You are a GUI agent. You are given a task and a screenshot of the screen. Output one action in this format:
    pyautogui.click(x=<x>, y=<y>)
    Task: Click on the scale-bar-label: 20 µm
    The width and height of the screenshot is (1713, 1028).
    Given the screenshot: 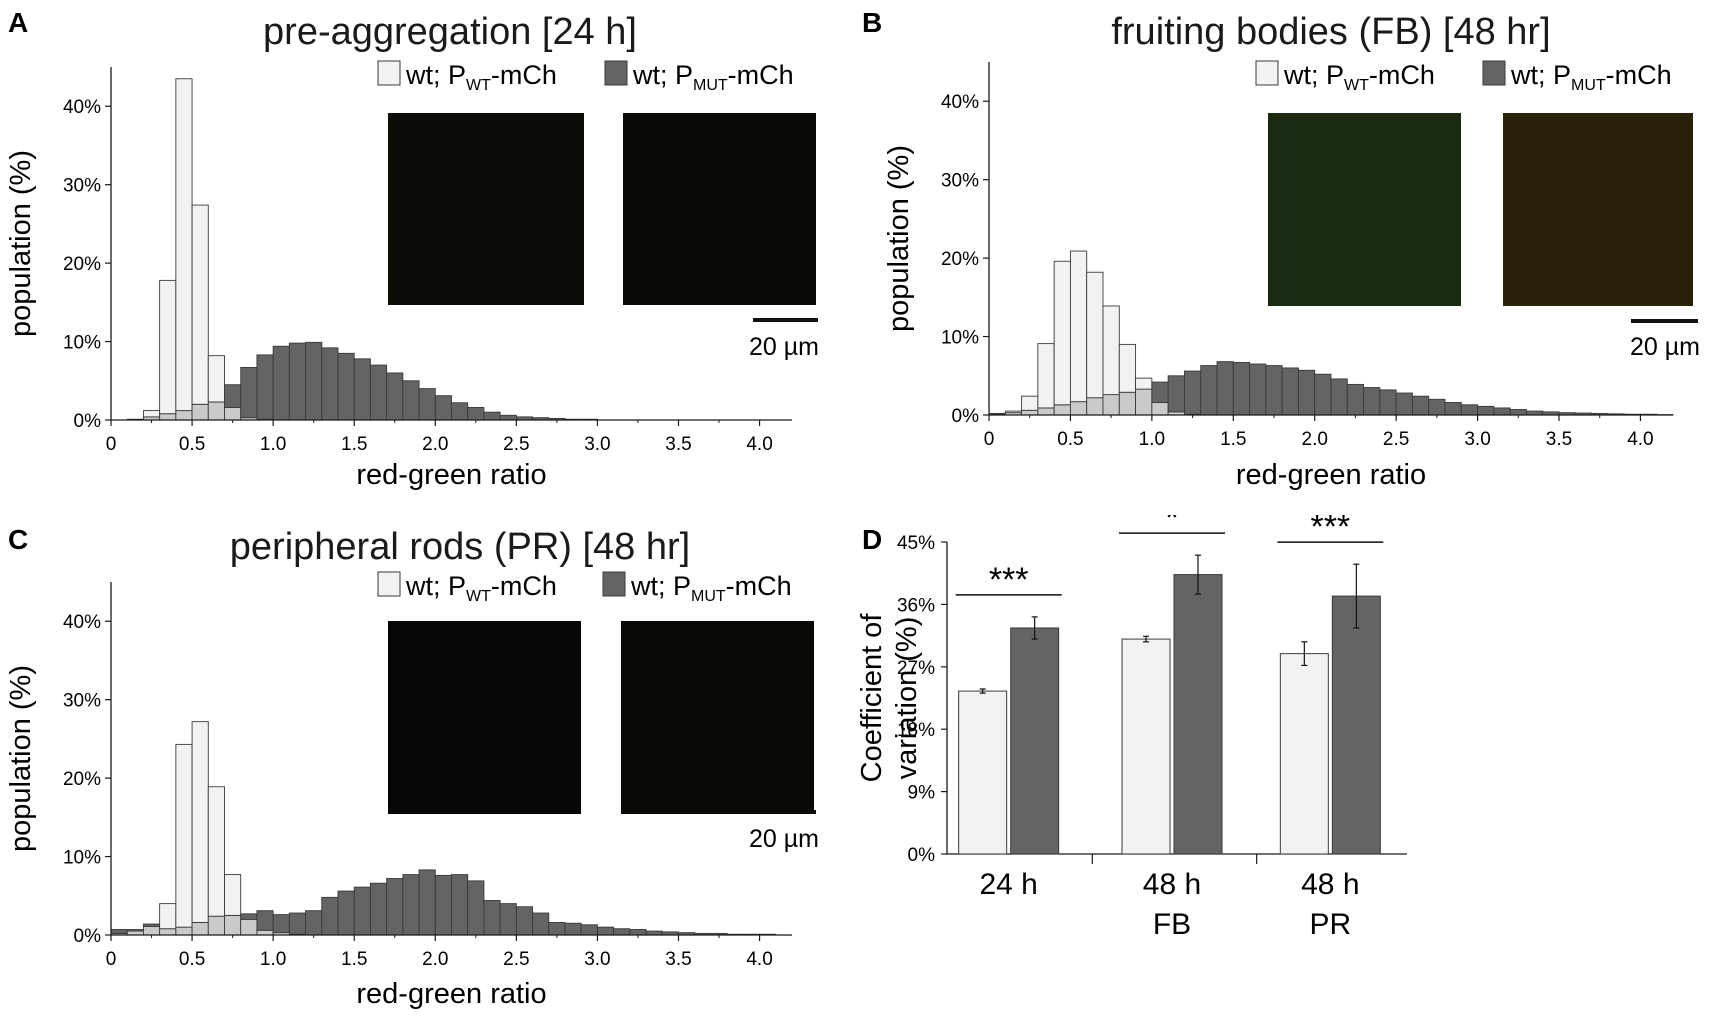 What is the action you would take?
    pyautogui.click(x=1665, y=347)
    